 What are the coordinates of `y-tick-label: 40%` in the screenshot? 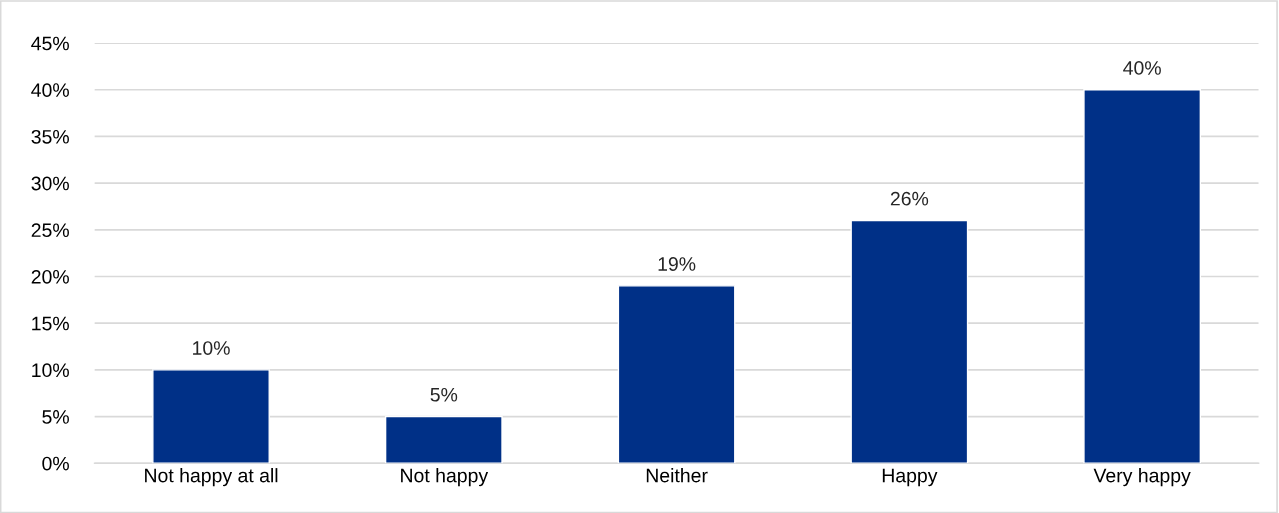 It's located at (50, 90).